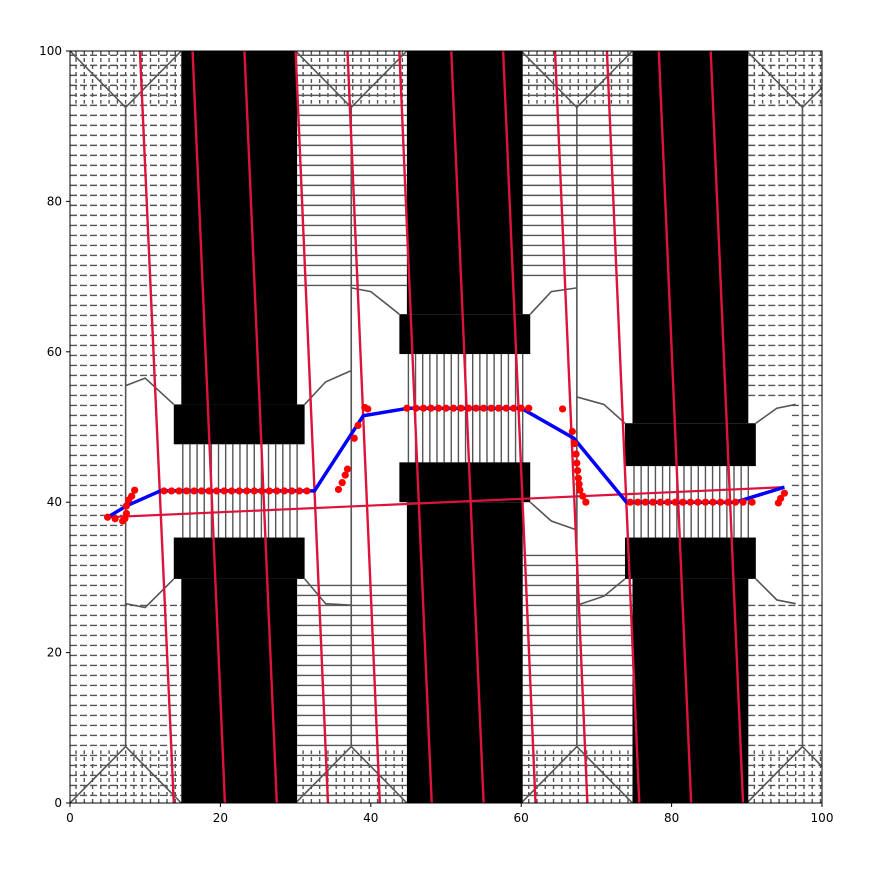  What do you see at coordinates (58, 803) in the screenshot?
I see `y-tick-label: 0` at bounding box center [58, 803].